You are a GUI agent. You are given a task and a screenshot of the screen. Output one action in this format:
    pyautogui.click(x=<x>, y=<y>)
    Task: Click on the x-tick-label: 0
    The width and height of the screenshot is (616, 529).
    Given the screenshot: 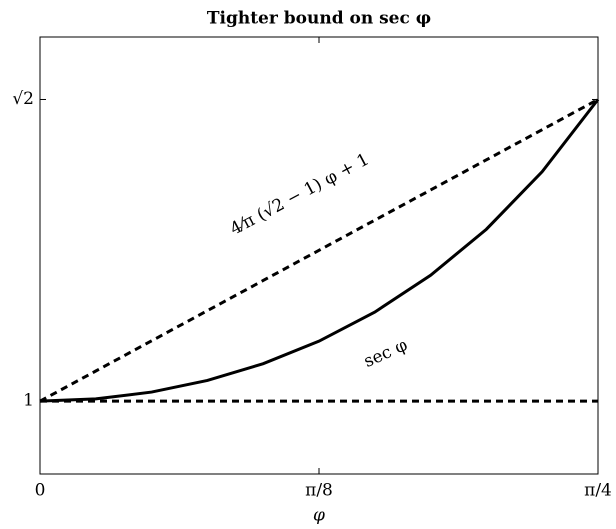 What is the action you would take?
    pyautogui.click(x=40, y=491)
    